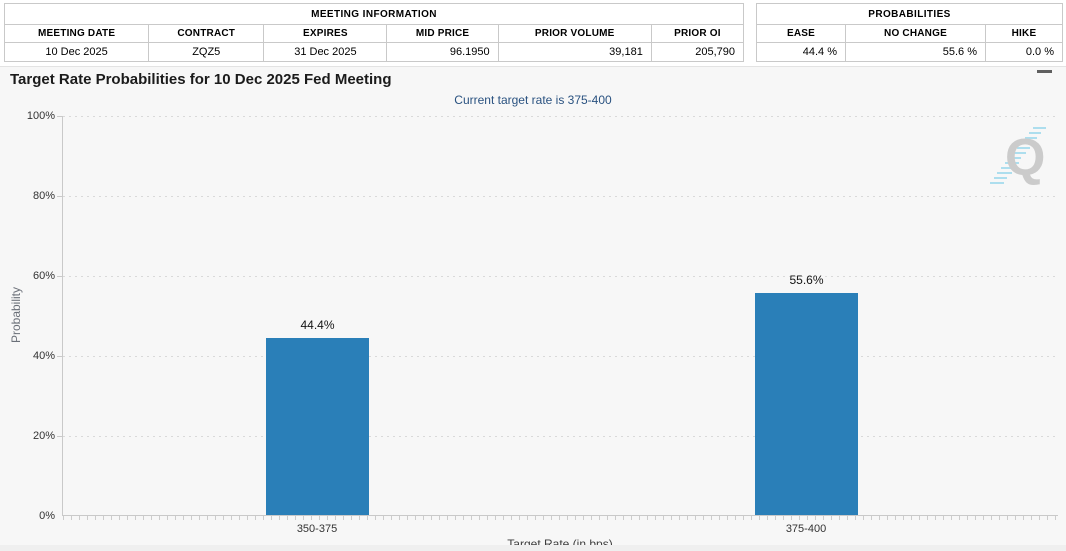  I want to click on probabilities-row: 44.4 % 55.6 % 0.0 %, so click(909, 52).